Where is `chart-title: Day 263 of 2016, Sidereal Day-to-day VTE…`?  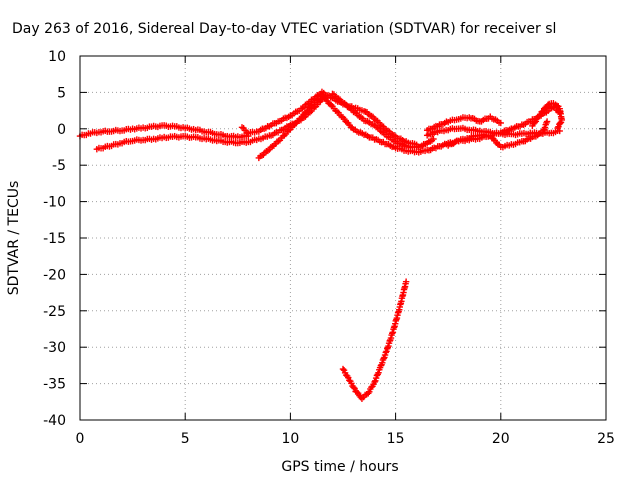 chart-title: Day 263 of 2016, Sidereal Day-to-day VTE… is located at coordinates (284, 29).